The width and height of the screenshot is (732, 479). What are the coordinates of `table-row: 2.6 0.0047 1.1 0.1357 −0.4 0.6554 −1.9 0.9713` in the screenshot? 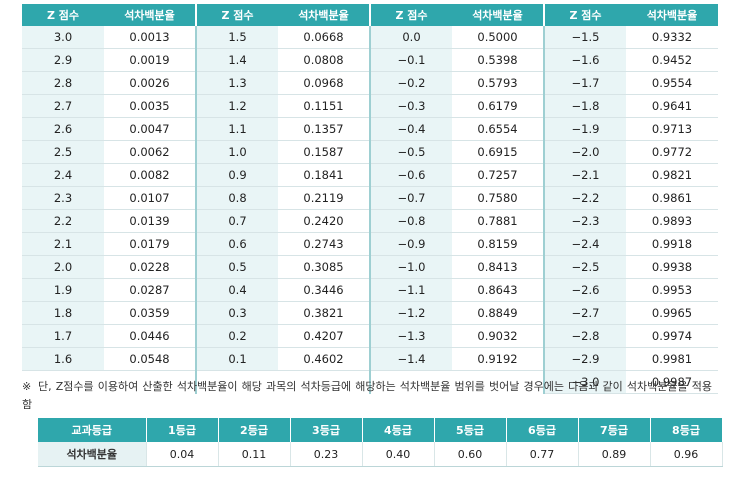 It's located at (370, 129).